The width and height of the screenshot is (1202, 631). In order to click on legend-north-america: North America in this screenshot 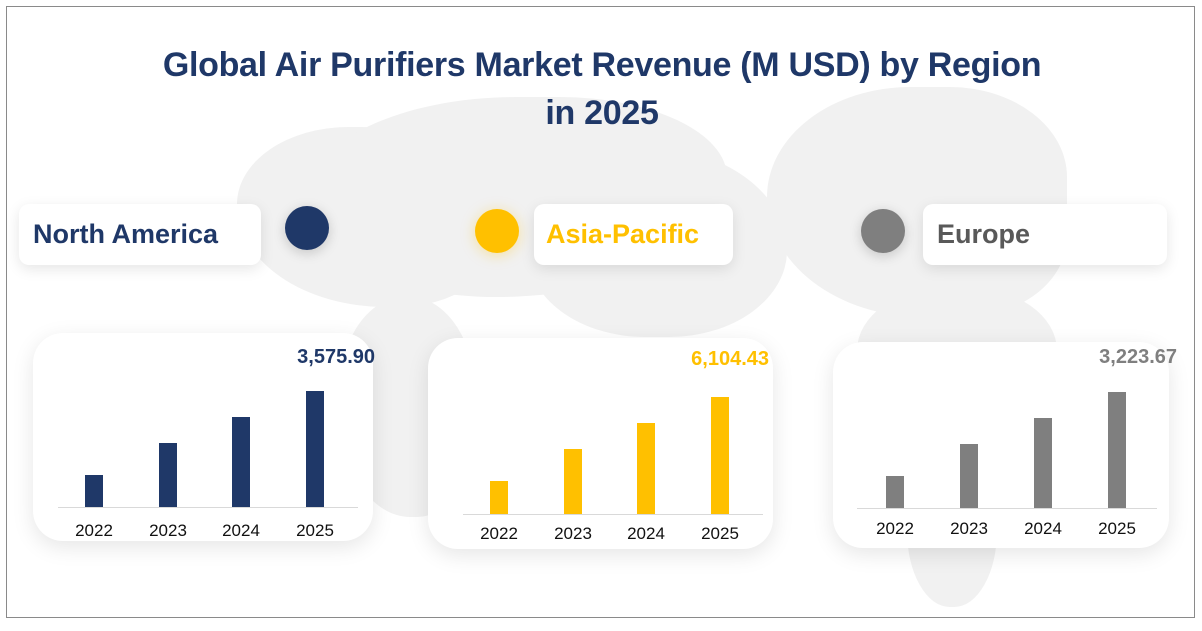, I will do `click(140, 234)`.